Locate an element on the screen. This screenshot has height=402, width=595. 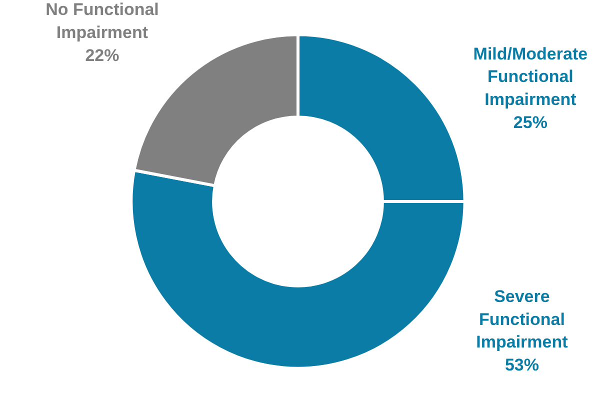
slice-label: Mild/Moderate Functional Impairment is located at coordinates (530, 77).